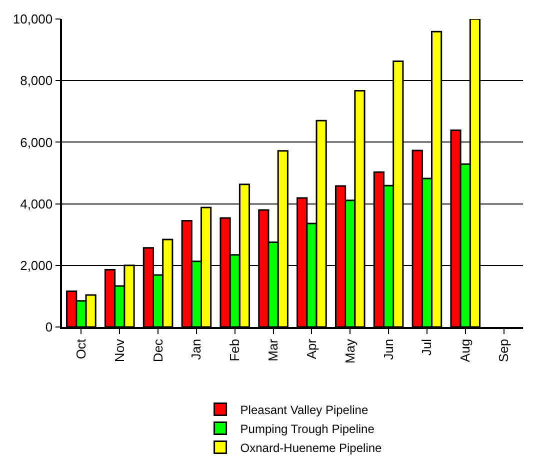 This screenshot has height=474, width=535. Describe the element at coordinates (307, 429) in the screenshot. I see `legend-label: Pumping Trough Pipeline` at that location.